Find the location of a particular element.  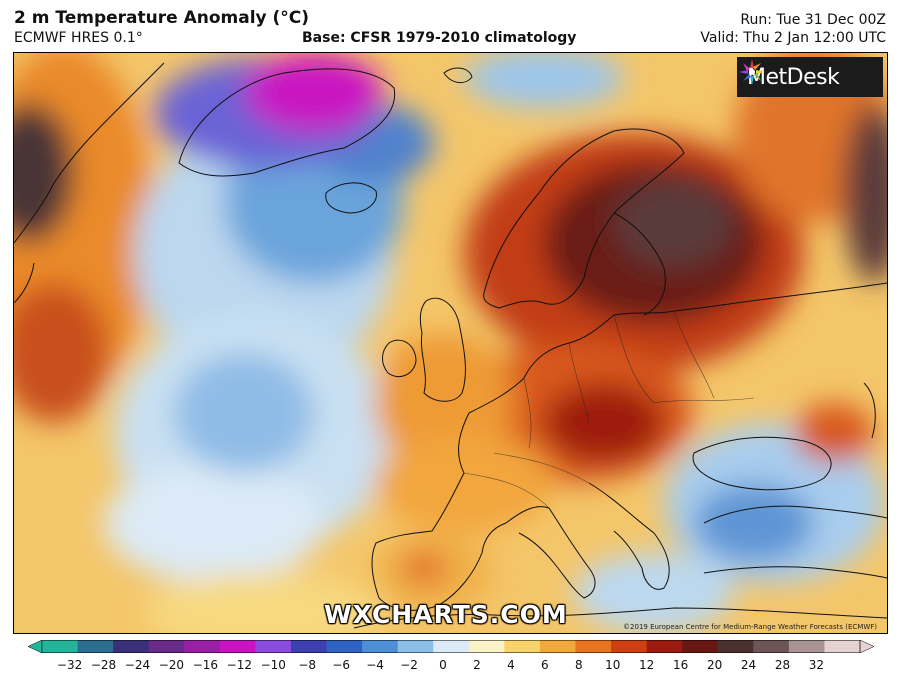

metdesk-logo: MetDesk is located at coordinates (810, 77).